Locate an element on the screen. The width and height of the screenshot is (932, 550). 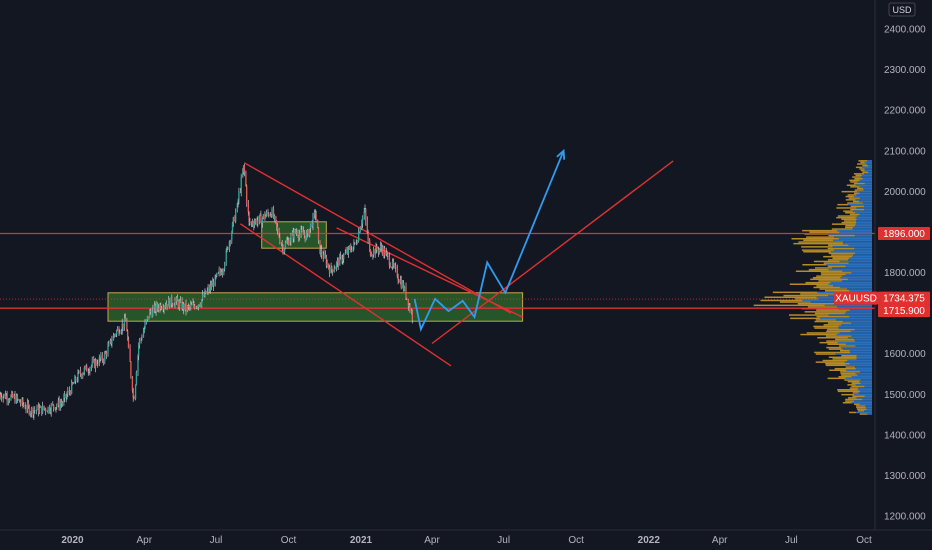
x-tick-label: Oct is located at coordinates (576, 540).